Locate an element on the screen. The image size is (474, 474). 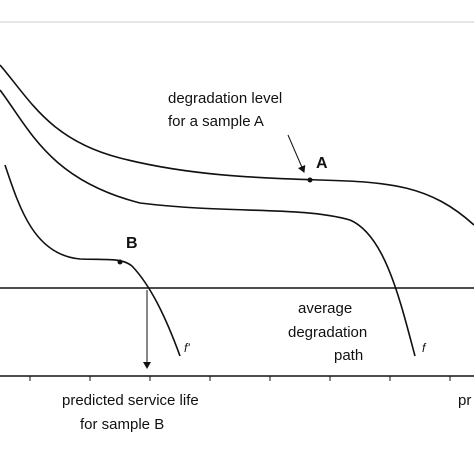
point-a-marker is located at coordinates (310, 180).